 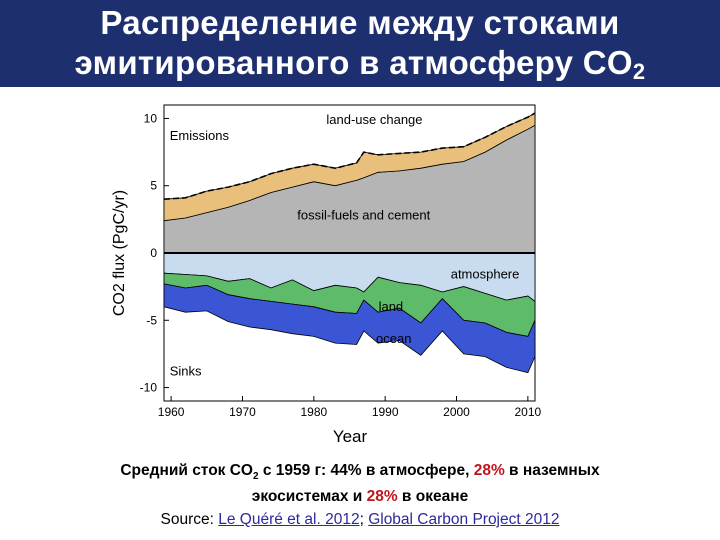 I want to click on slide-title-subscript: 2, so click(x=639, y=71).